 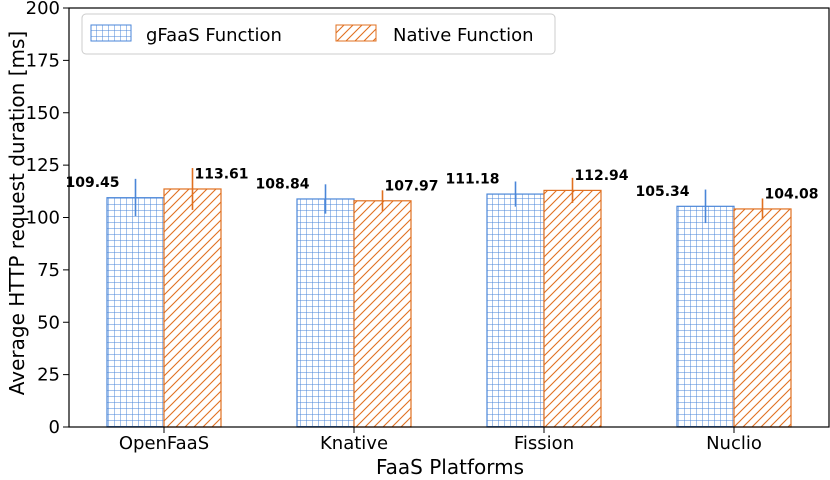 I want to click on x-axis-title: FaaS Platforms, so click(x=450, y=467).